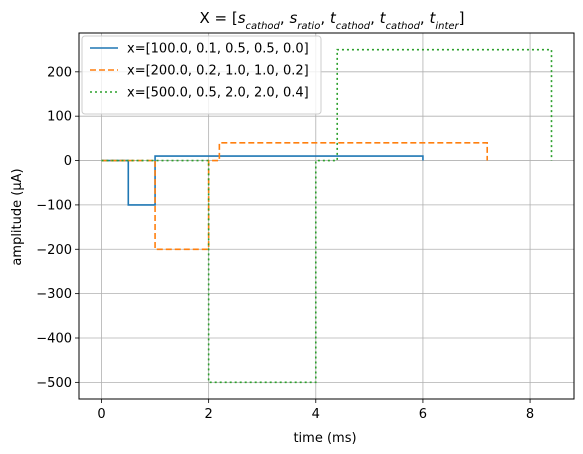  What do you see at coordinates (423, 414) in the screenshot?
I see `x-tick-label: 6` at bounding box center [423, 414].